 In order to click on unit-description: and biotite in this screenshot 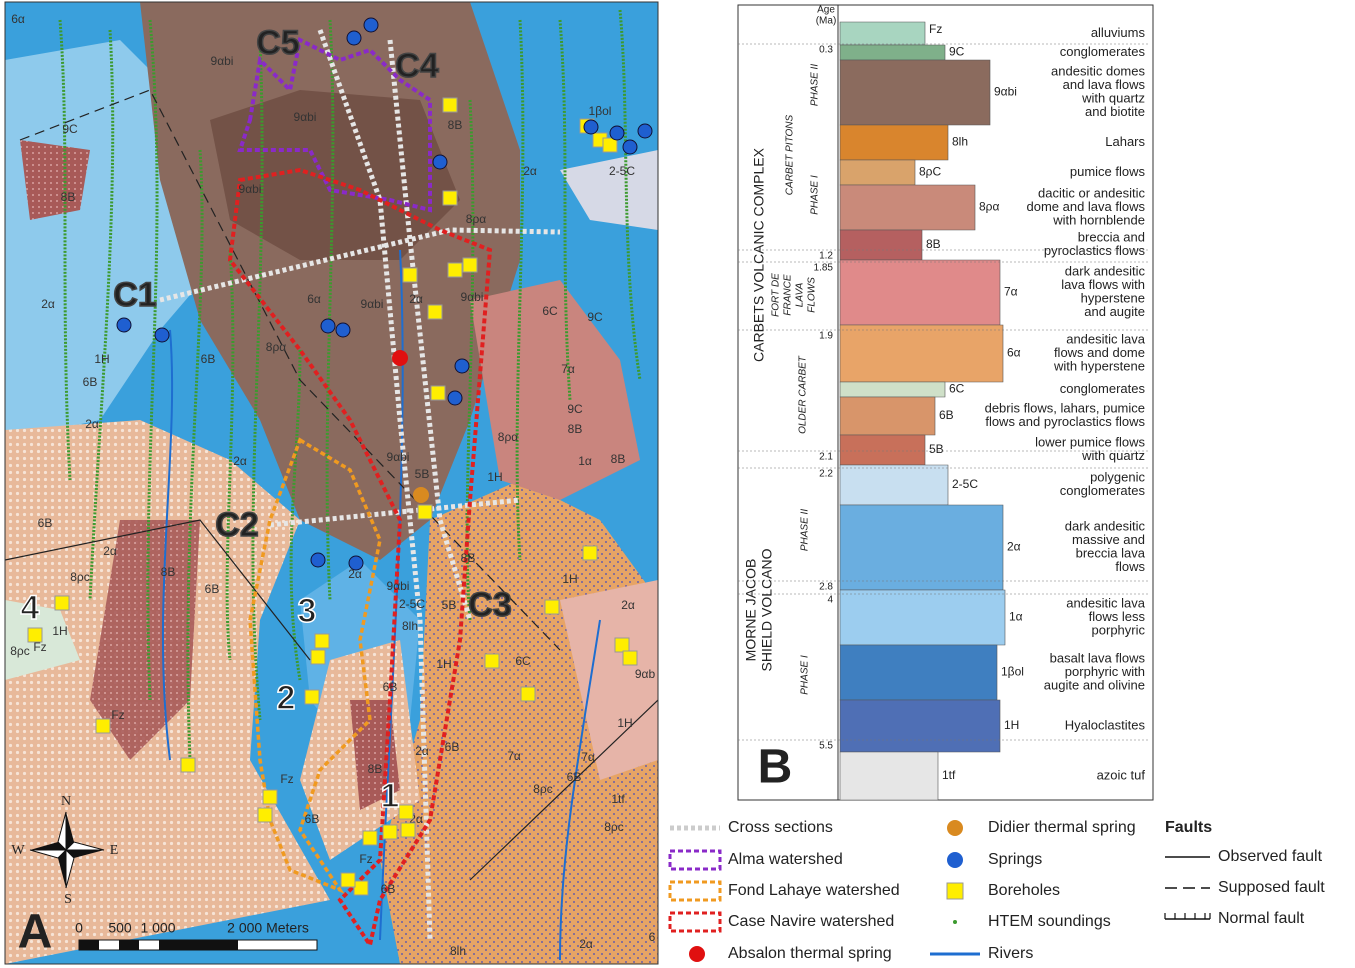, I will do `click(1115, 111)`.